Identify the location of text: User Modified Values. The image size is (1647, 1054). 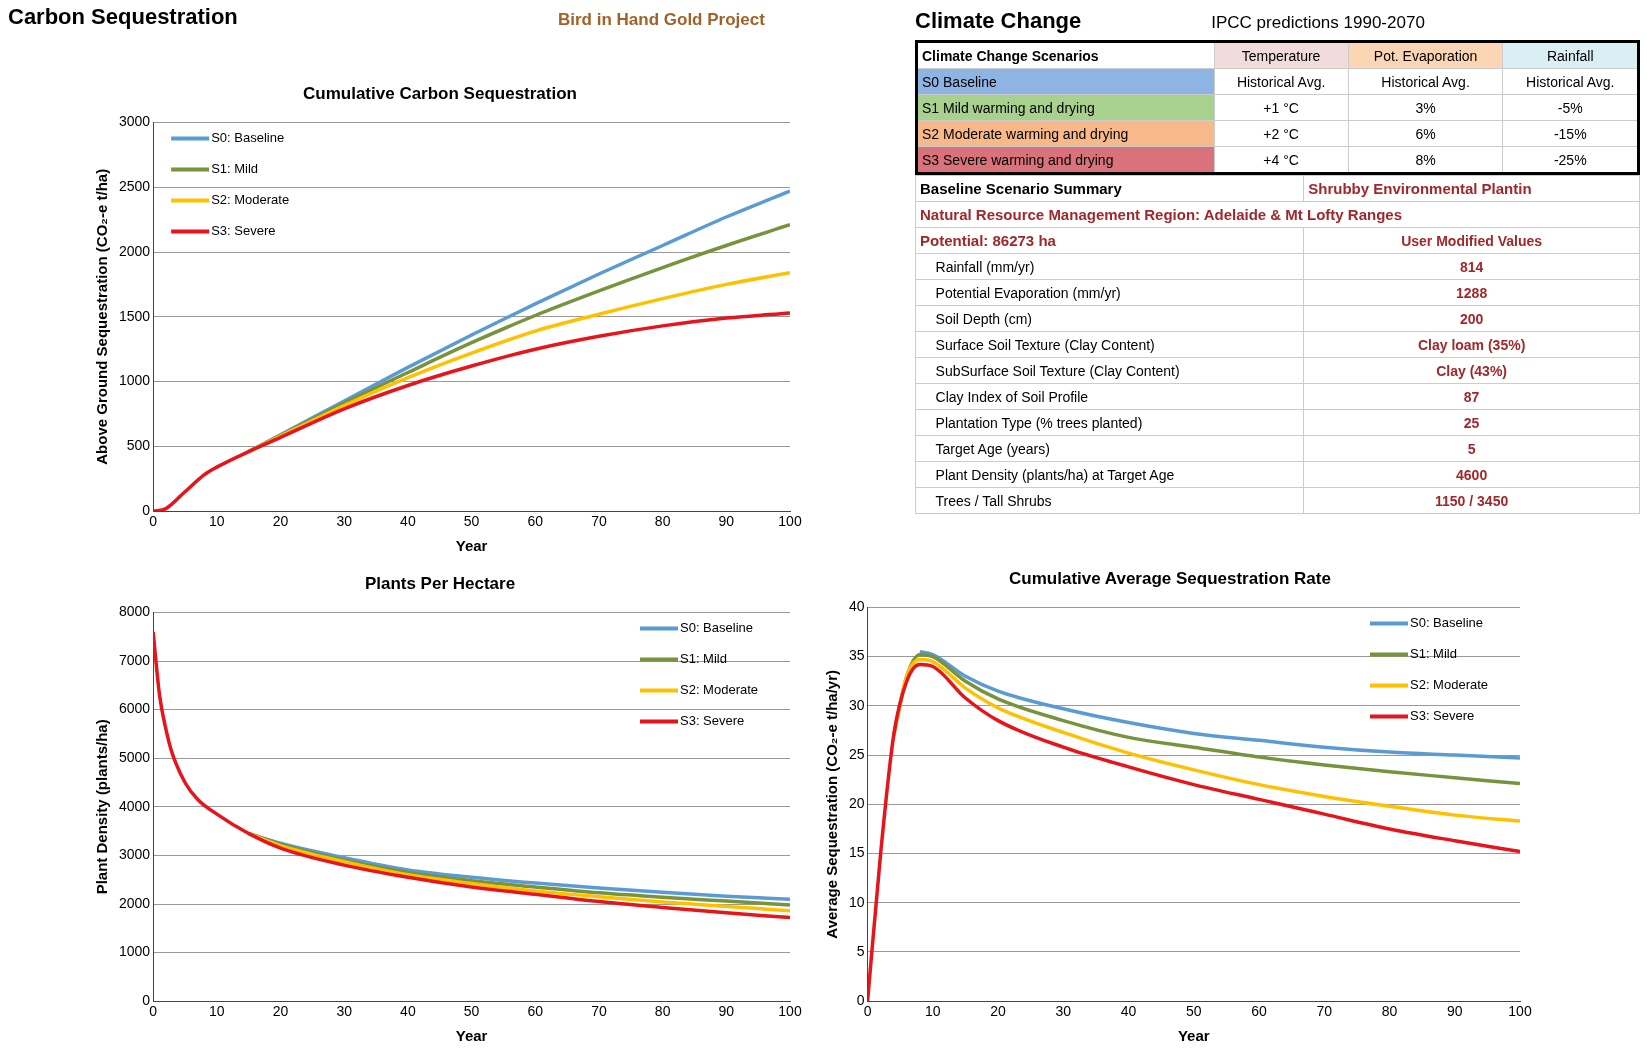
(1471, 240).